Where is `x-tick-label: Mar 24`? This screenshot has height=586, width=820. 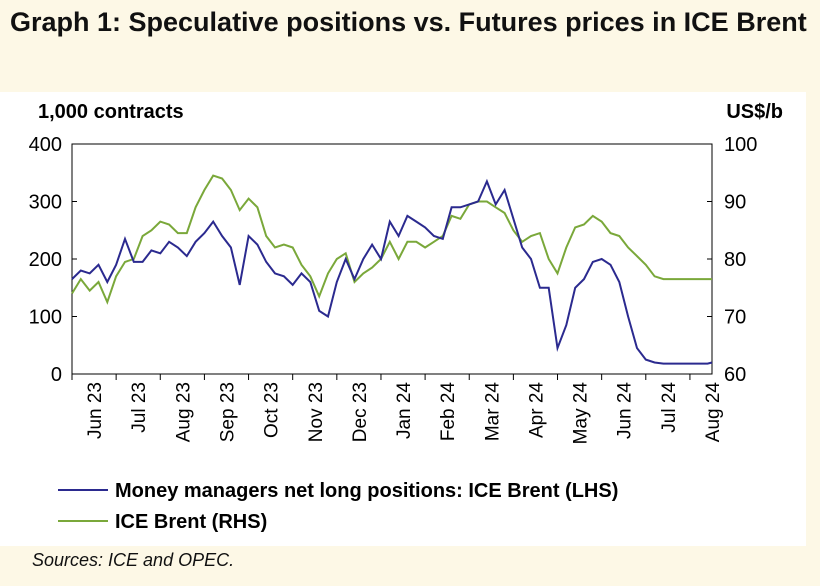
x-tick-label: Mar 24 is located at coordinates (492, 412).